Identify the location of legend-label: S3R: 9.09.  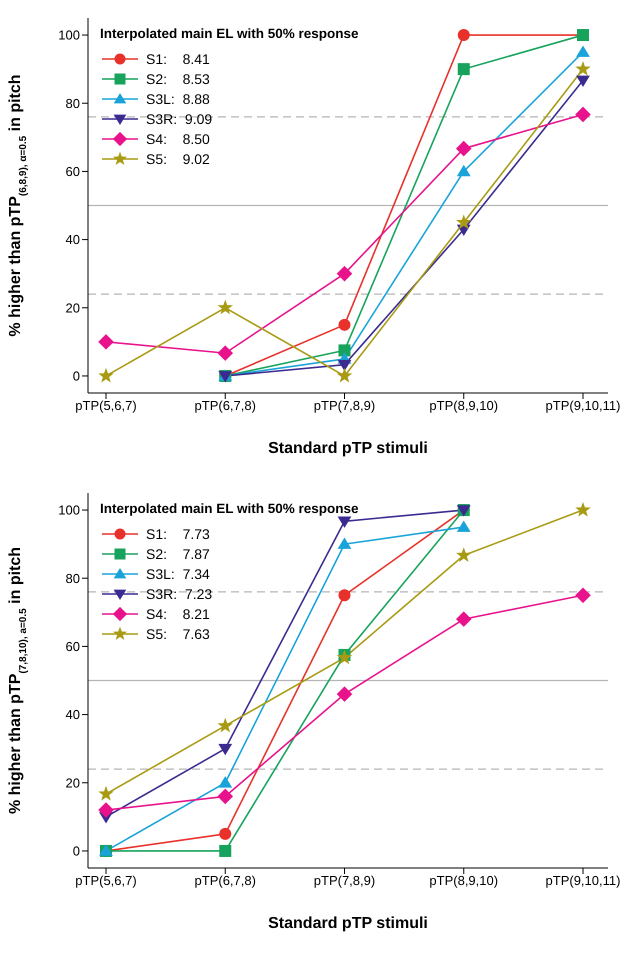
(179, 119).